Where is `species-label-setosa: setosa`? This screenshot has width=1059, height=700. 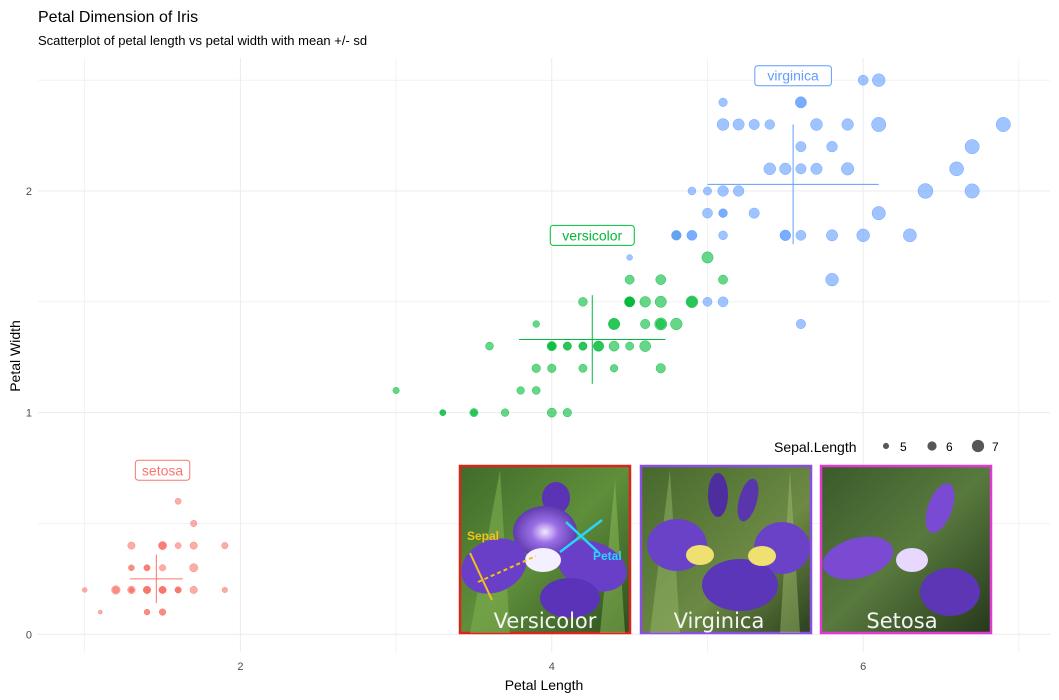
species-label-setosa: setosa is located at coordinates (162, 470).